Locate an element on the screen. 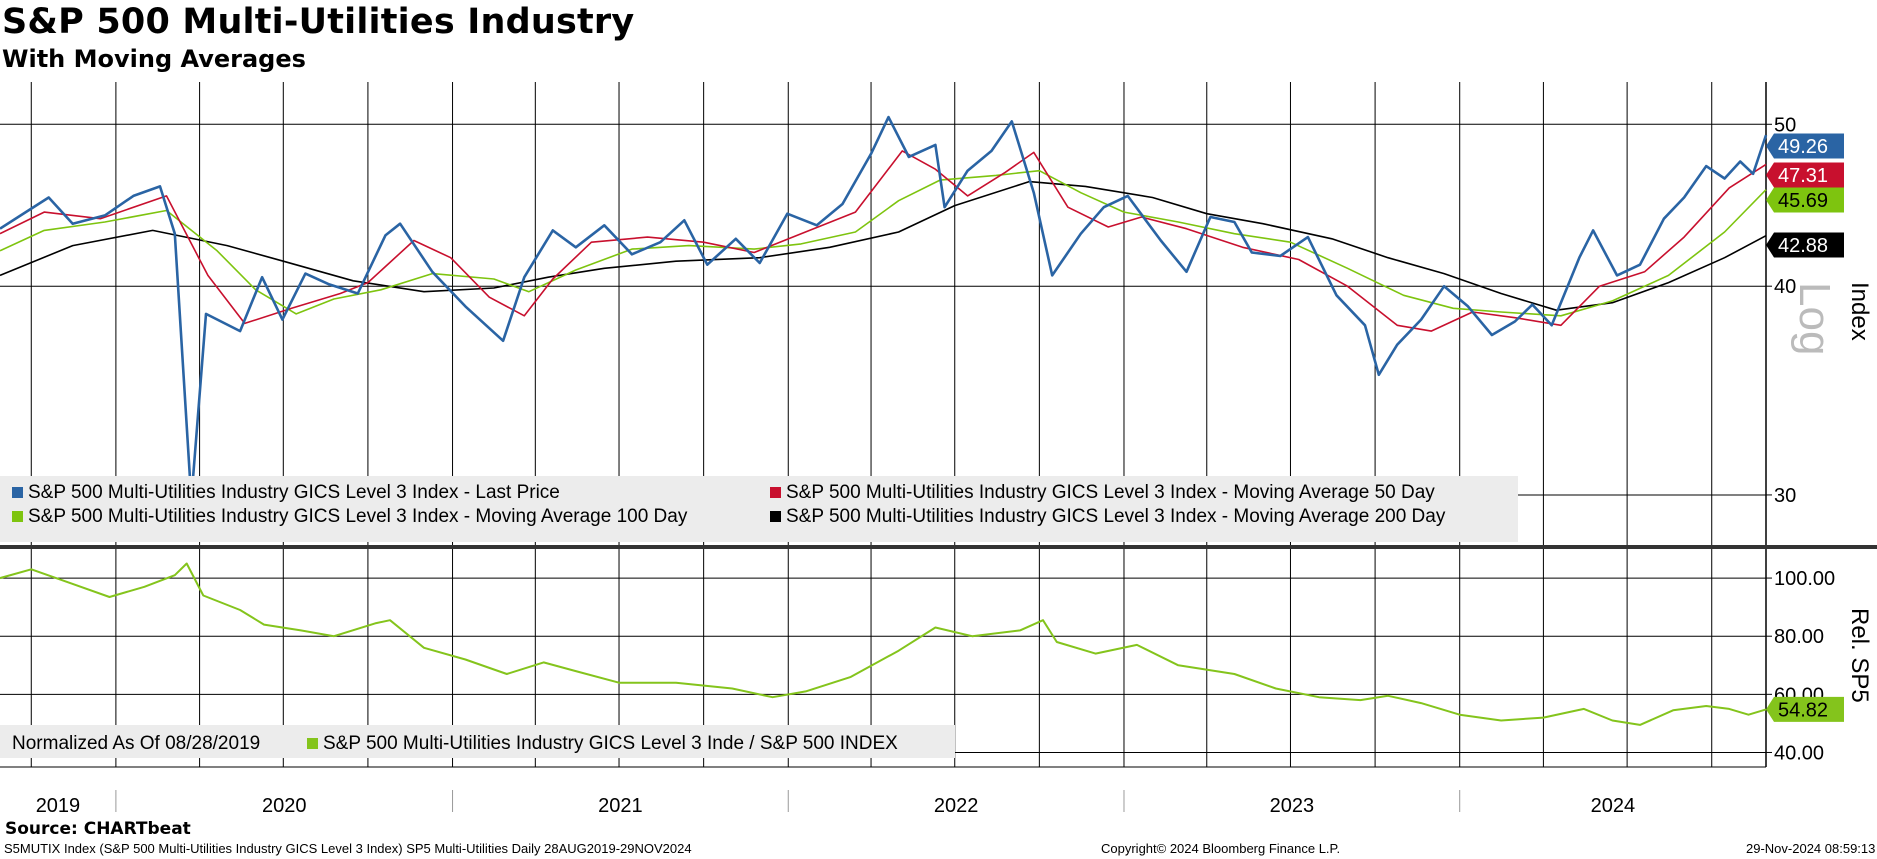 The width and height of the screenshot is (1877, 859). last-value-tag-ma-50: 47.31 is located at coordinates (1805, 175).